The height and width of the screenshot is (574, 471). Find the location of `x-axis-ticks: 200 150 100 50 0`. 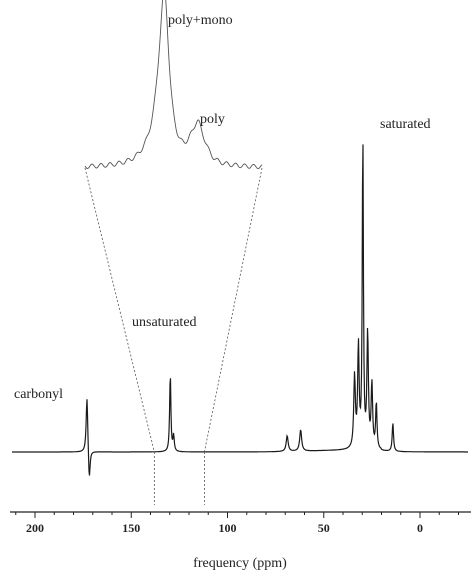

x-axis-ticks: 200 150 100 50 0 is located at coordinates (237, 523).